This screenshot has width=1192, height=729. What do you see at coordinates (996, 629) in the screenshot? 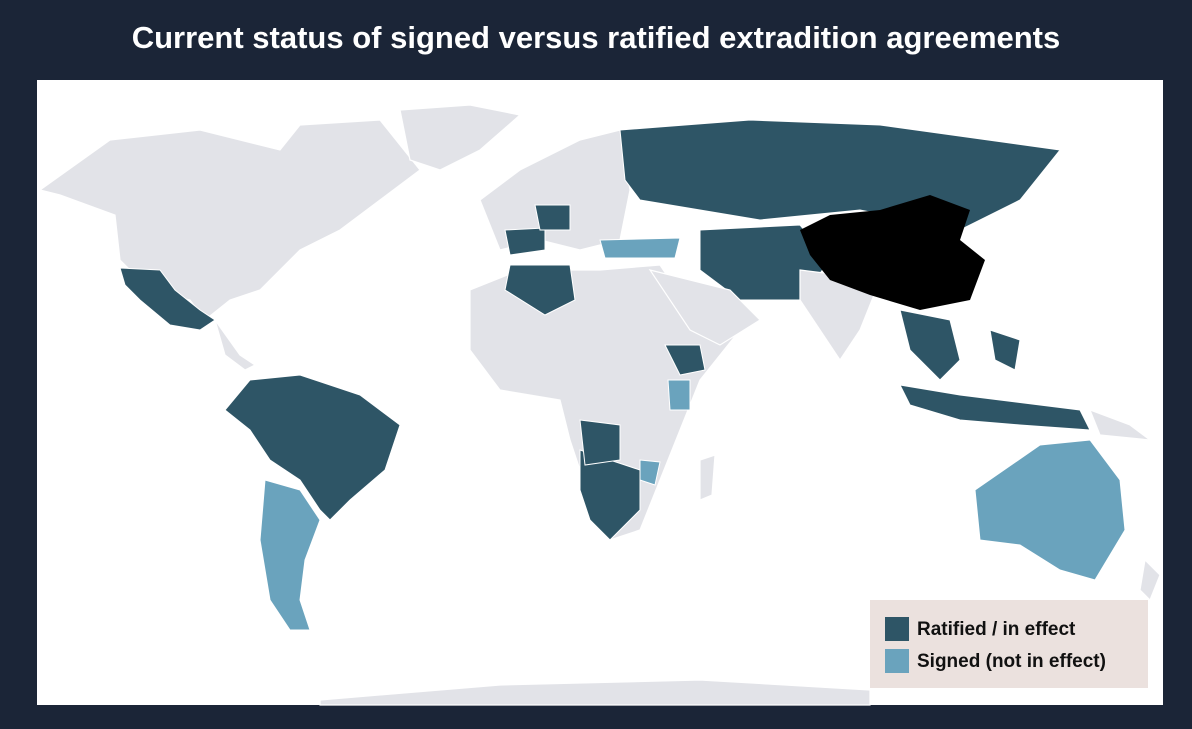
I see `legend-label: Ratified / in effect` at bounding box center [996, 629].